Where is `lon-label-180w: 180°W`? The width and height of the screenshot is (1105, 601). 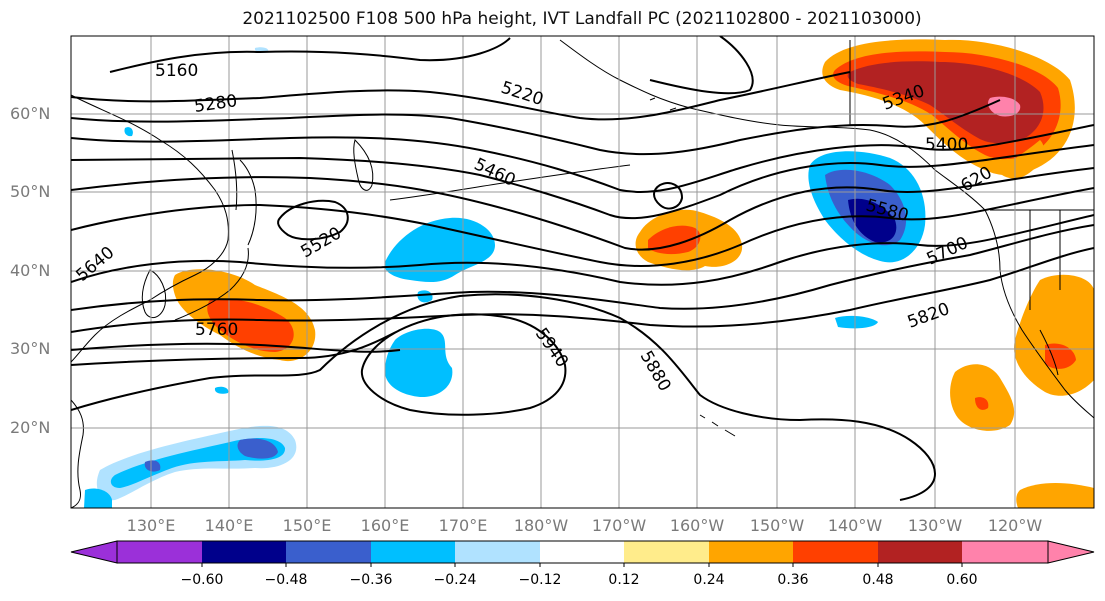 lon-label-180w: 180°W is located at coordinates (541, 525).